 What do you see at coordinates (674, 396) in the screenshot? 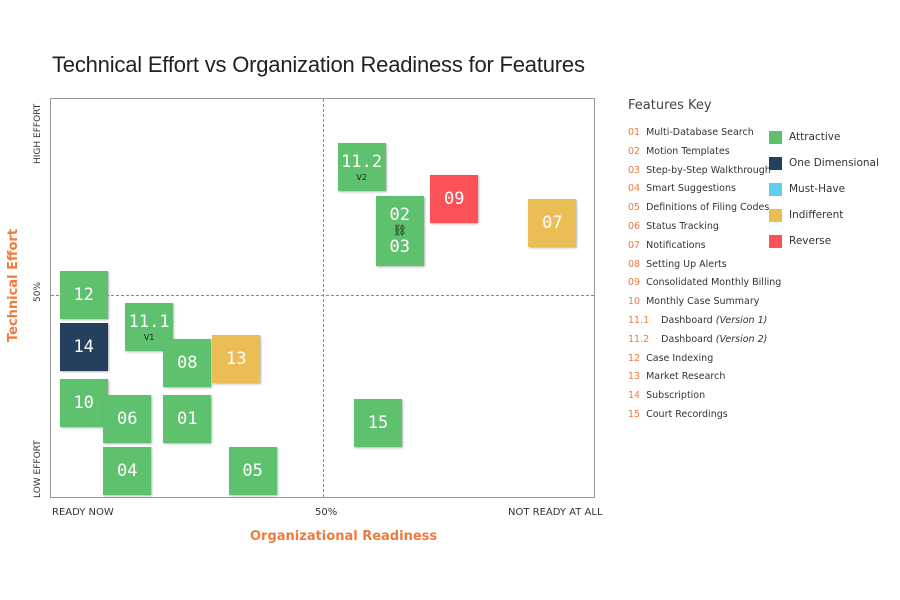
I see `key-name: Subscription` at bounding box center [674, 396].